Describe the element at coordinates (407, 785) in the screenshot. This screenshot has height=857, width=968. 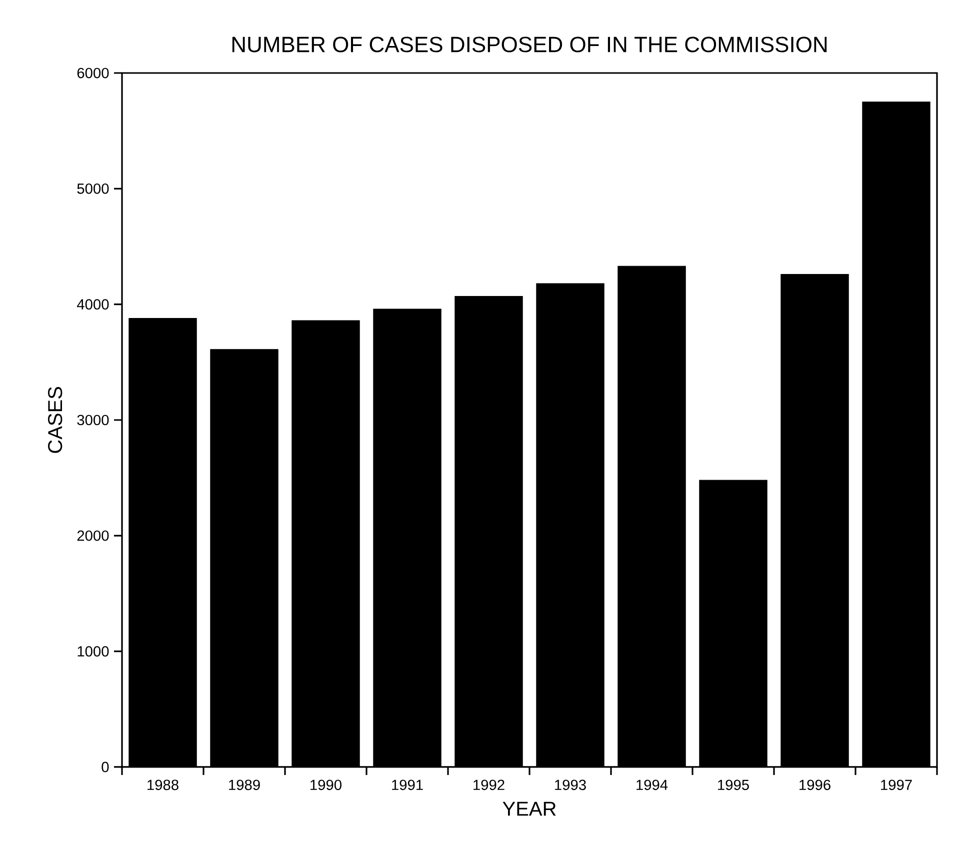
I see `x-tick-label: 1991` at that location.